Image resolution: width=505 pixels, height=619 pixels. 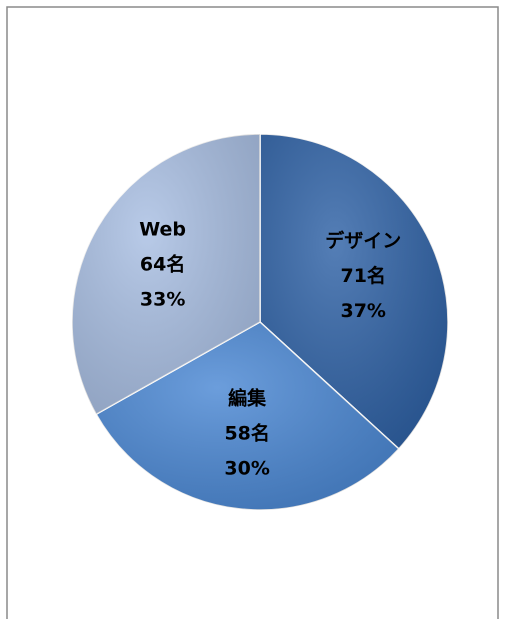 What do you see at coordinates (247, 398) in the screenshot?
I see `slice-category-label: 編集` at bounding box center [247, 398].